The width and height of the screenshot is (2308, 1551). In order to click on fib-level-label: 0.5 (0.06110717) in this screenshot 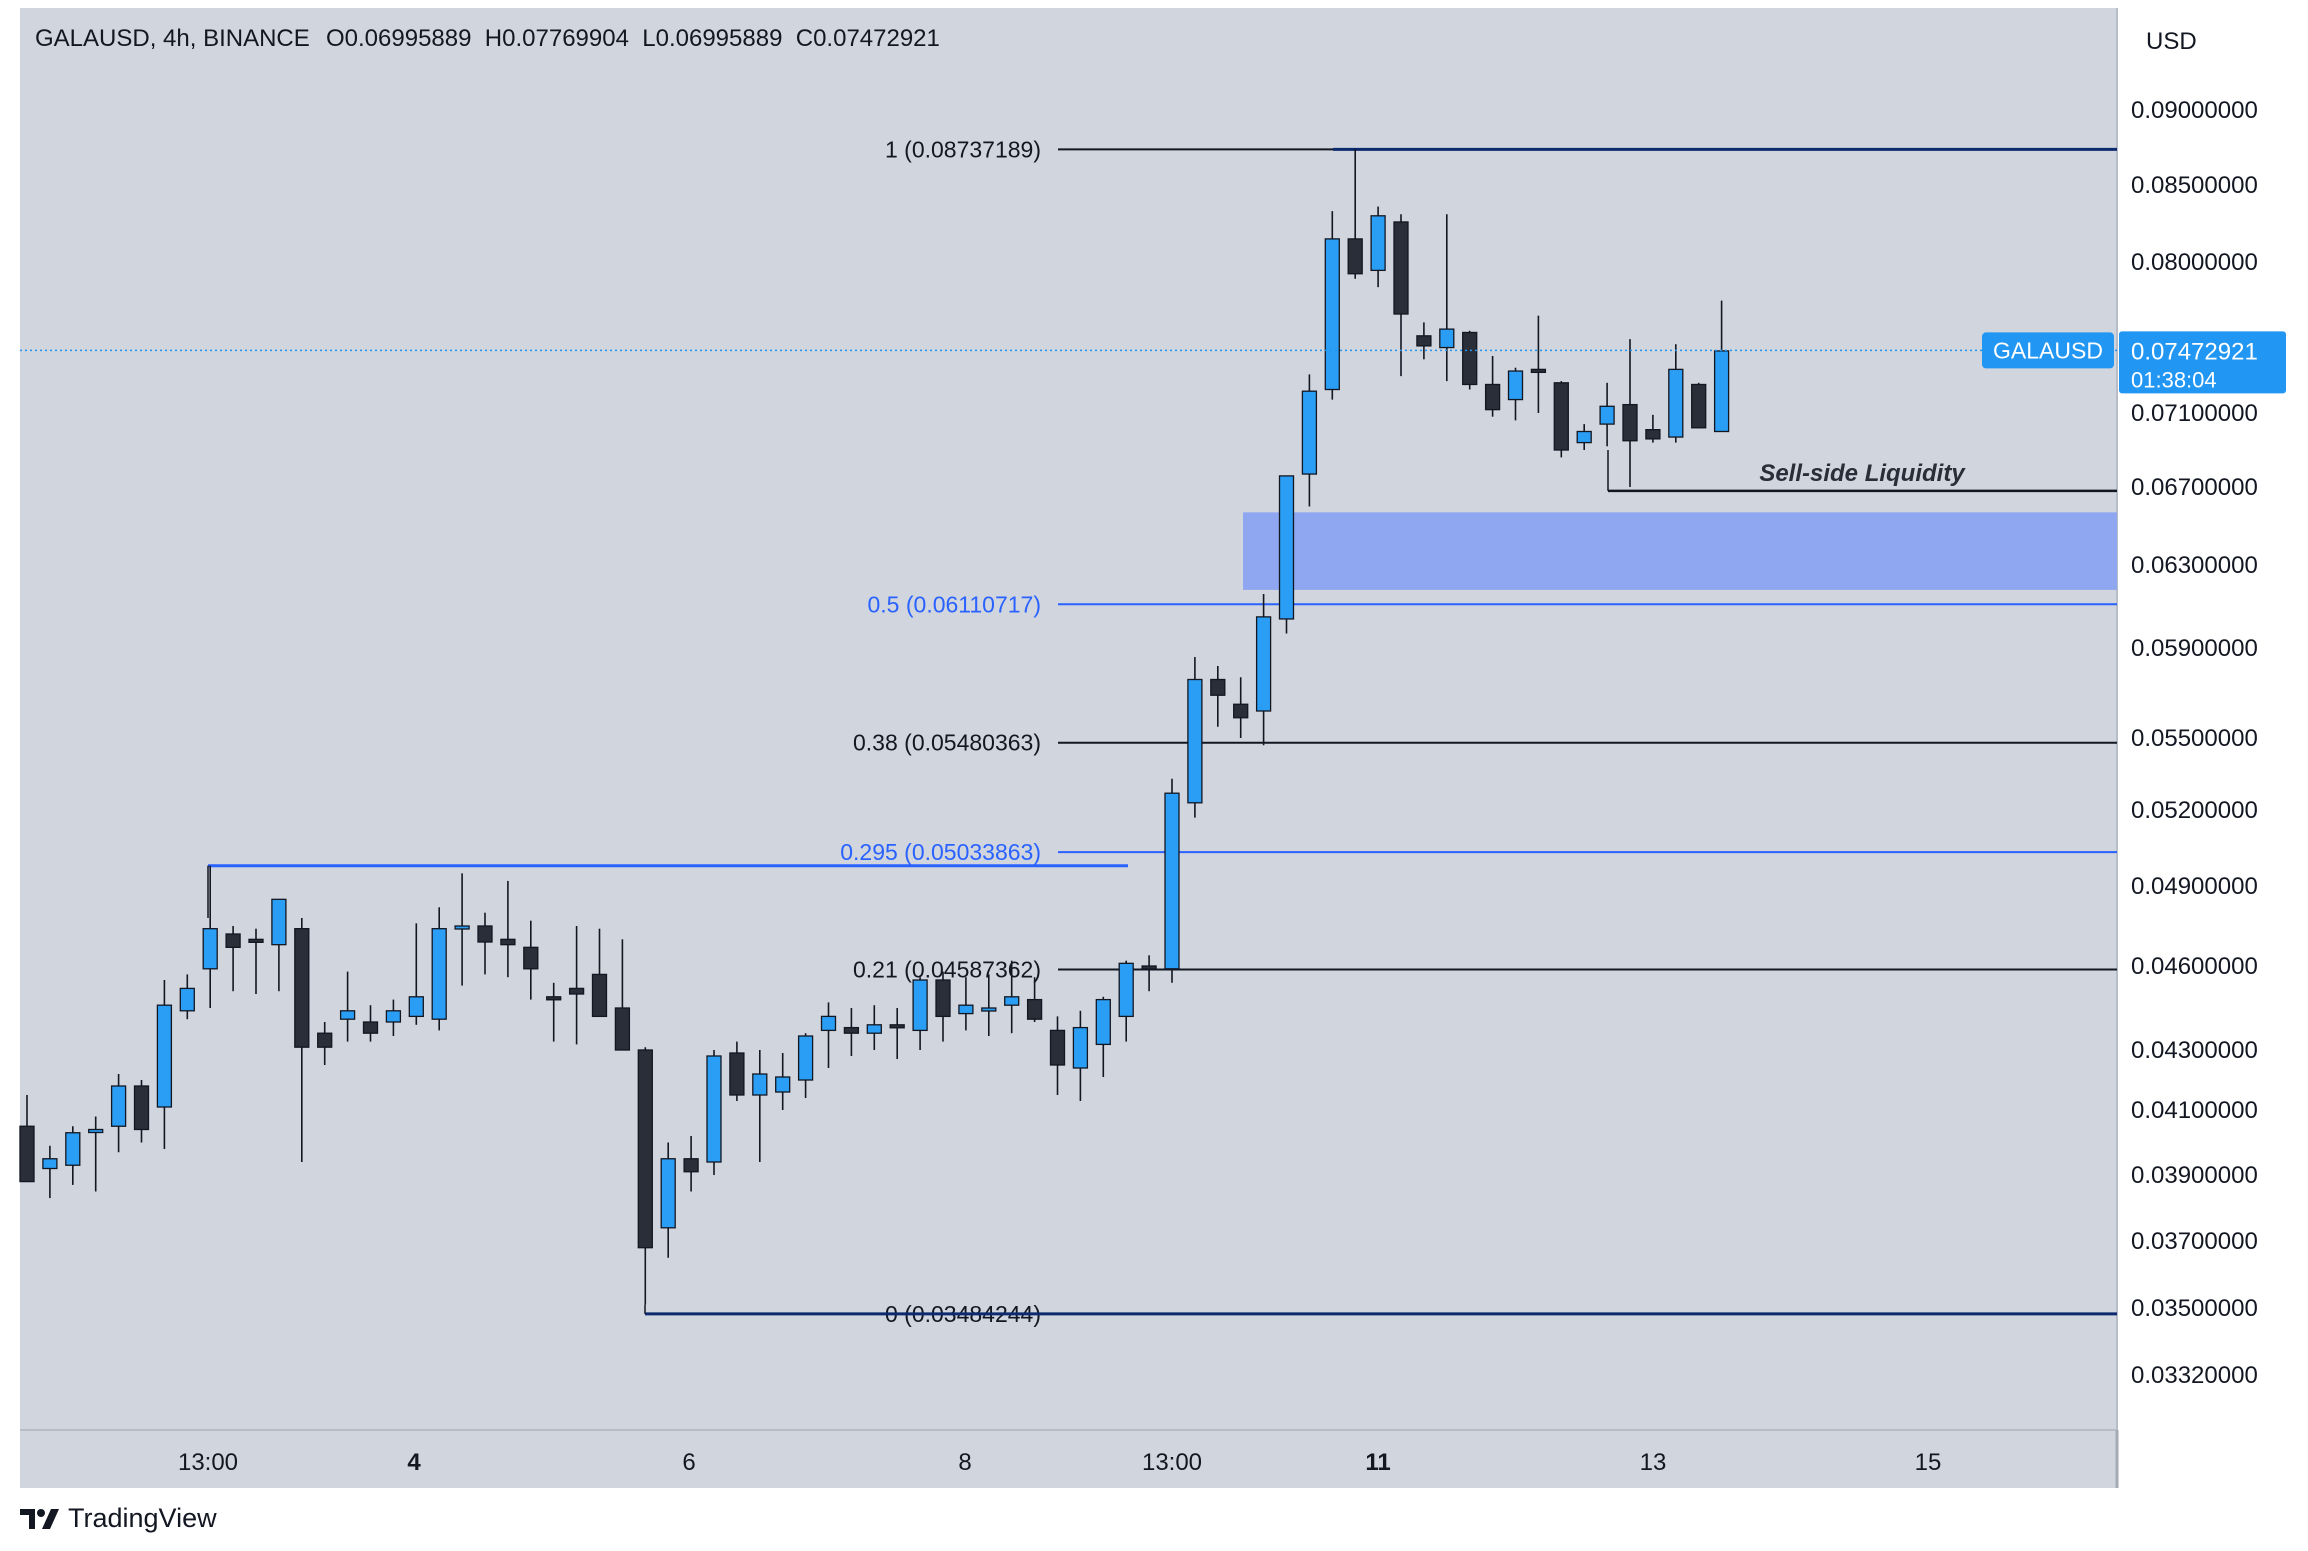, I will do `click(955, 604)`.